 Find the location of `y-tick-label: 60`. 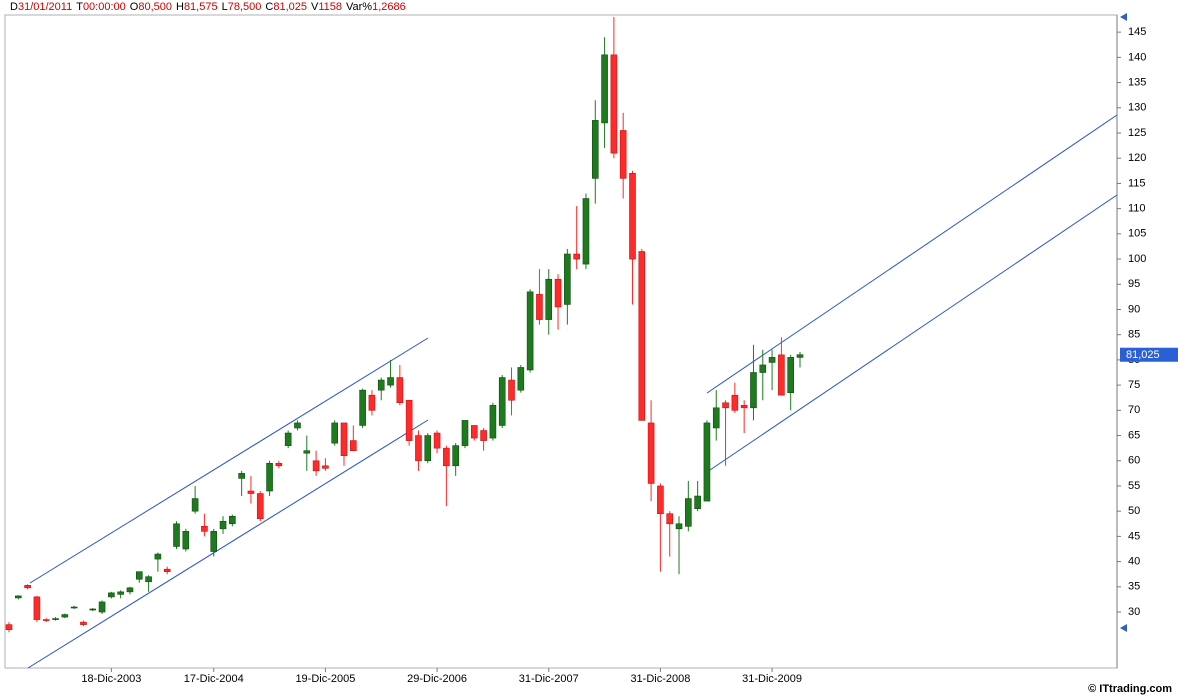

y-tick-label: 60 is located at coordinates (1134, 461).